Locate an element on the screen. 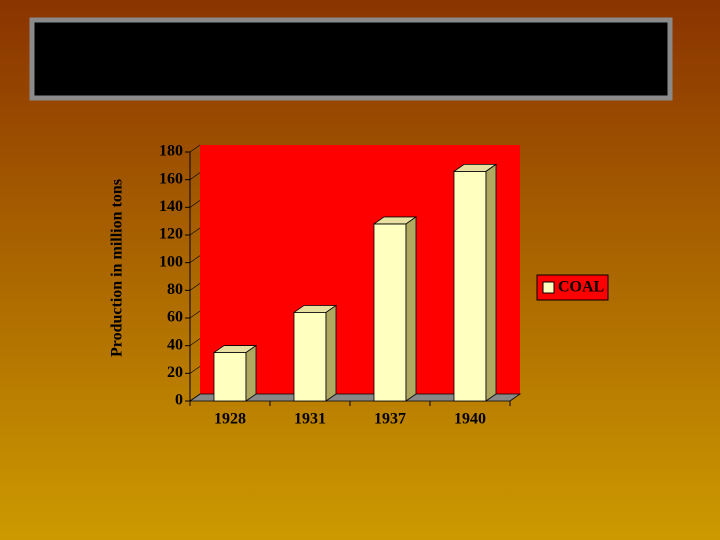  y-tick-label: 40 is located at coordinates (175, 344).